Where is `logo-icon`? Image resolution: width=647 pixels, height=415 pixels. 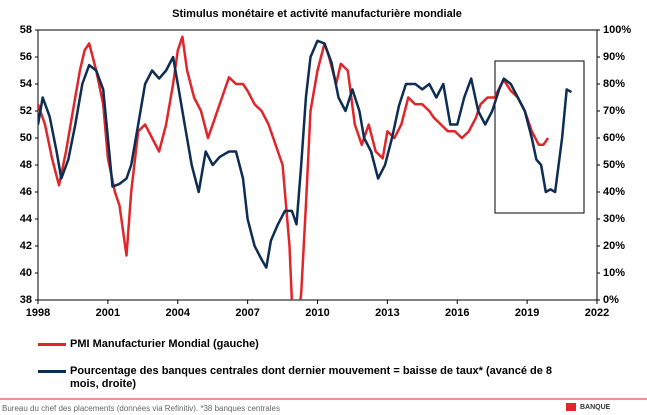
logo-icon is located at coordinates (571, 407).